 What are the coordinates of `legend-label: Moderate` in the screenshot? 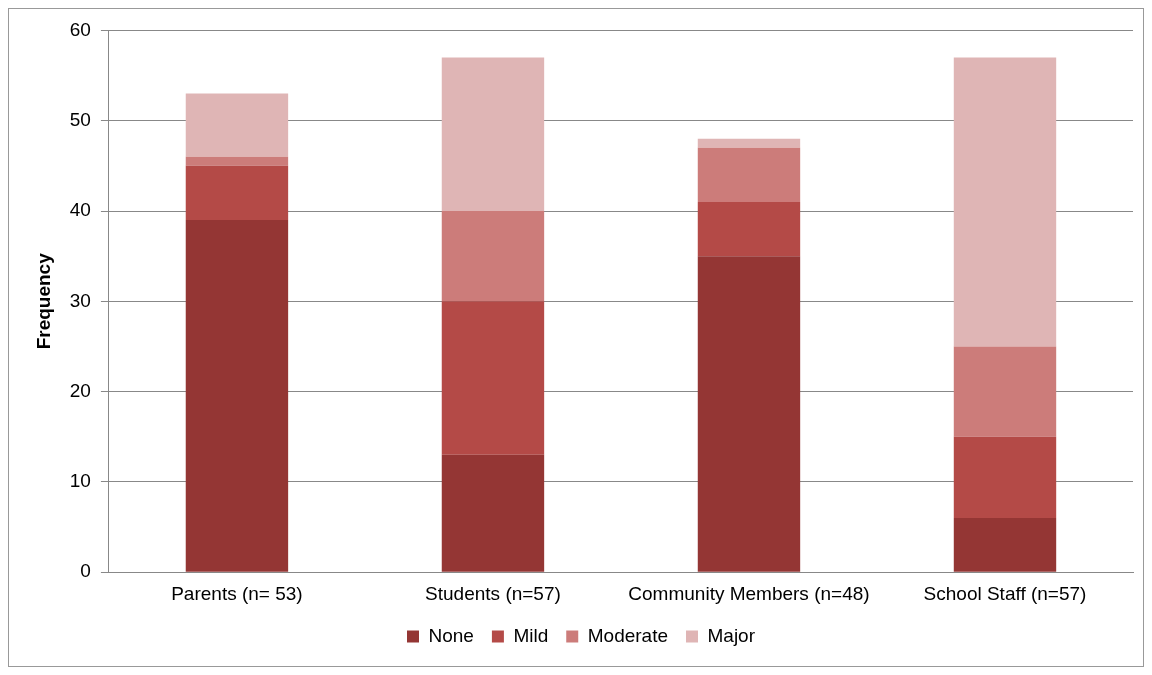 It's located at (628, 635).